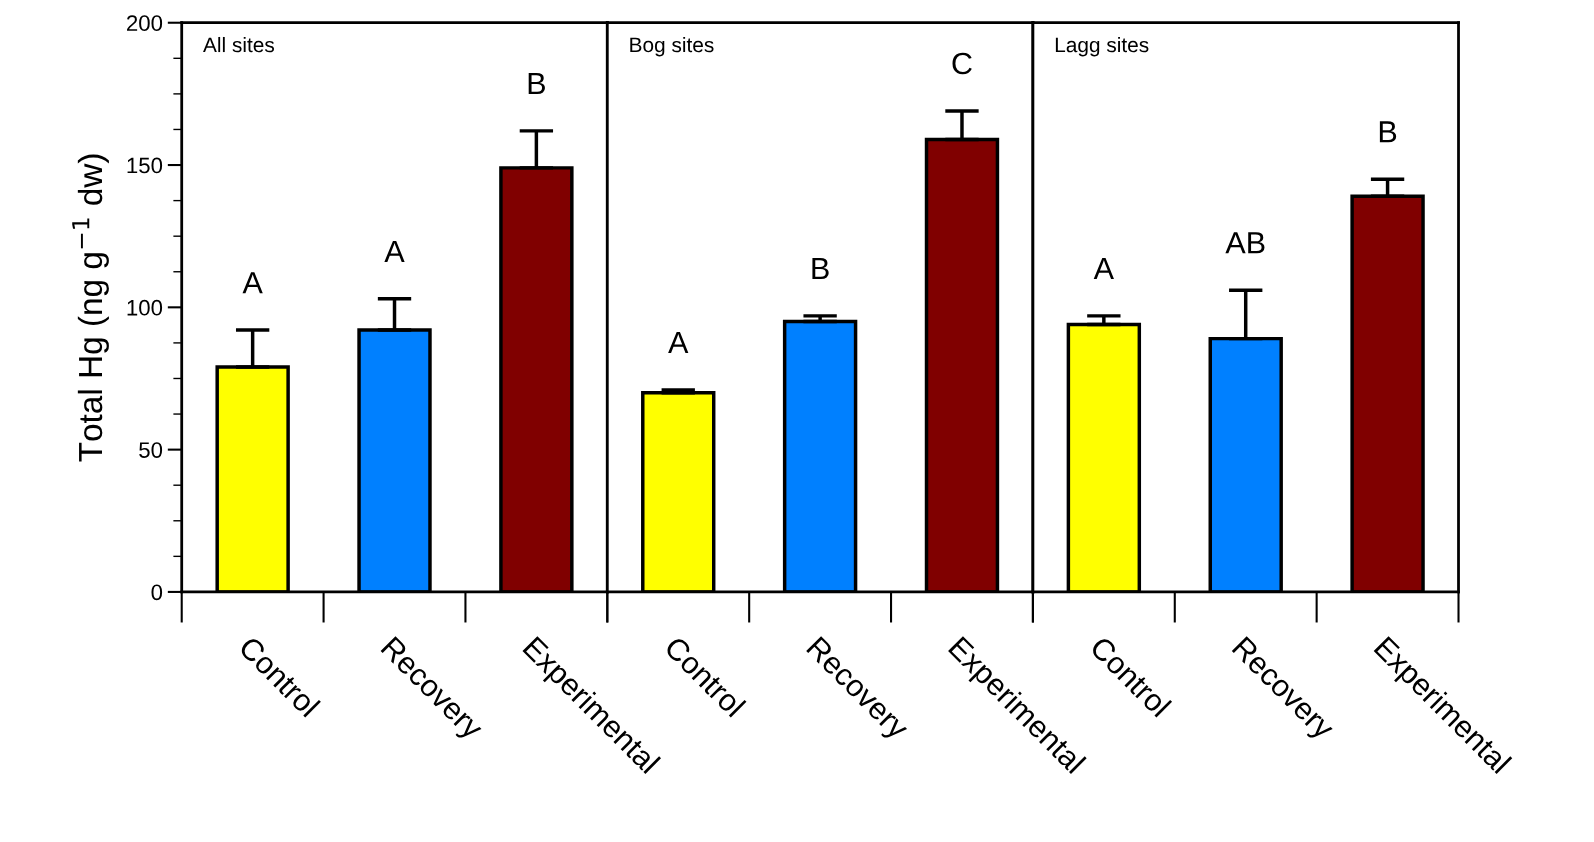  I want to click on annotation: AB, so click(1245, 243).